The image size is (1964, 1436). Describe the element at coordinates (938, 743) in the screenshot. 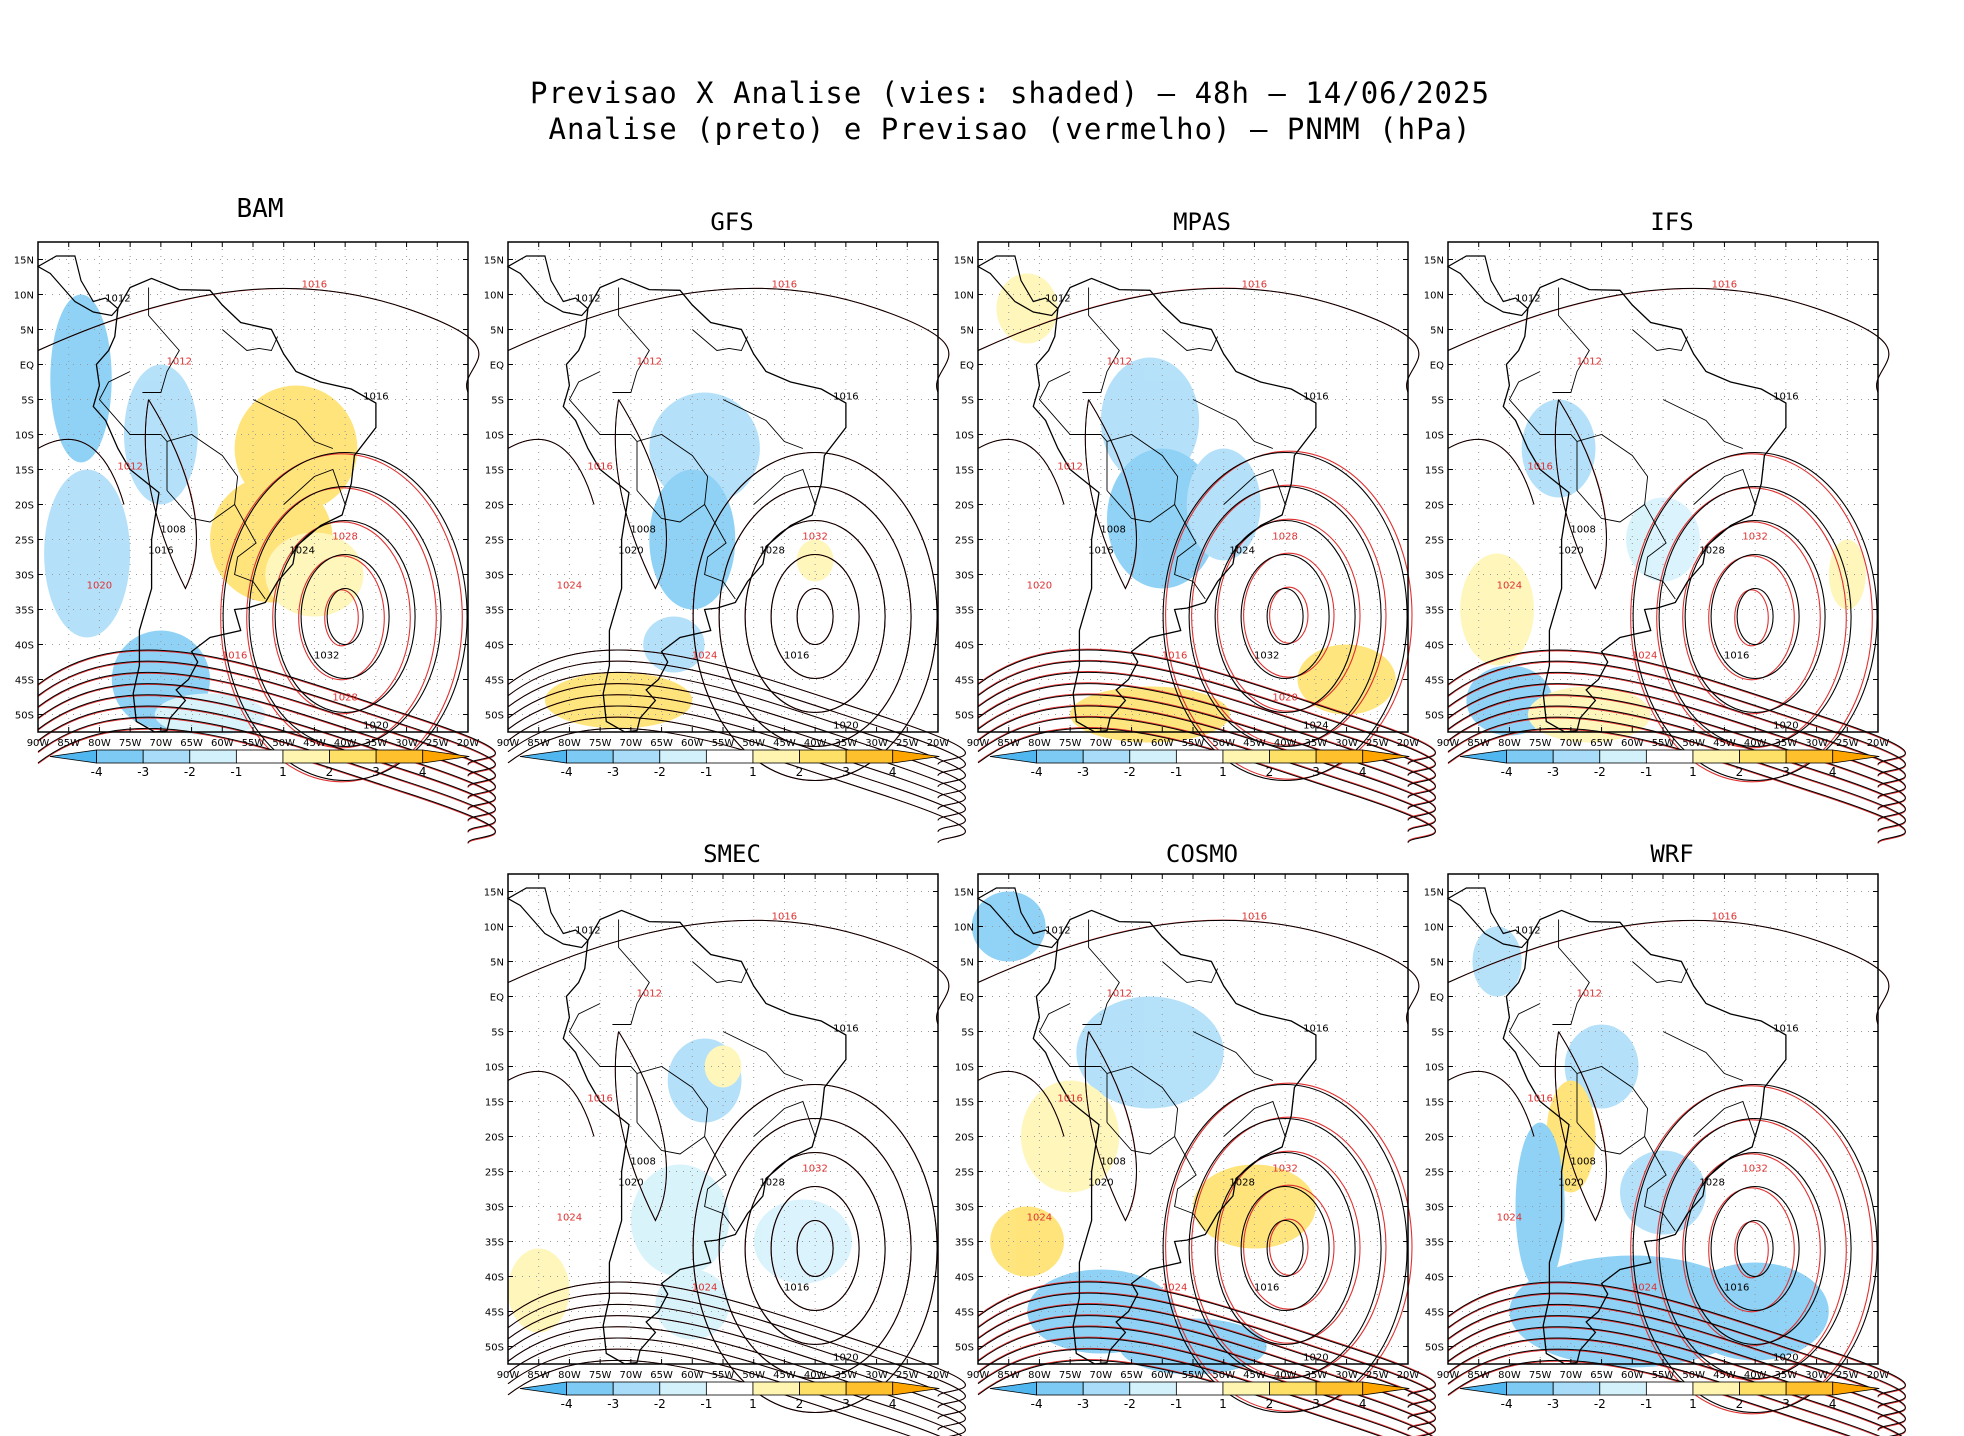

I see `lon-label: 20W` at that location.